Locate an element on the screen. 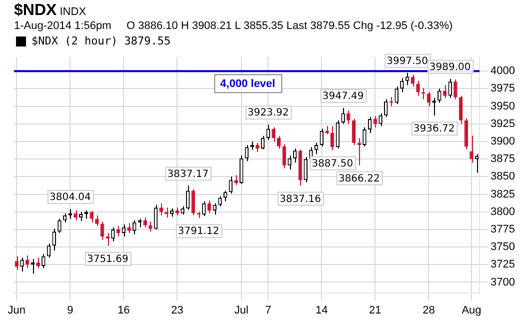 This screenshot has height=322, width=522. text: INDX is located at coordinates (73, 12).